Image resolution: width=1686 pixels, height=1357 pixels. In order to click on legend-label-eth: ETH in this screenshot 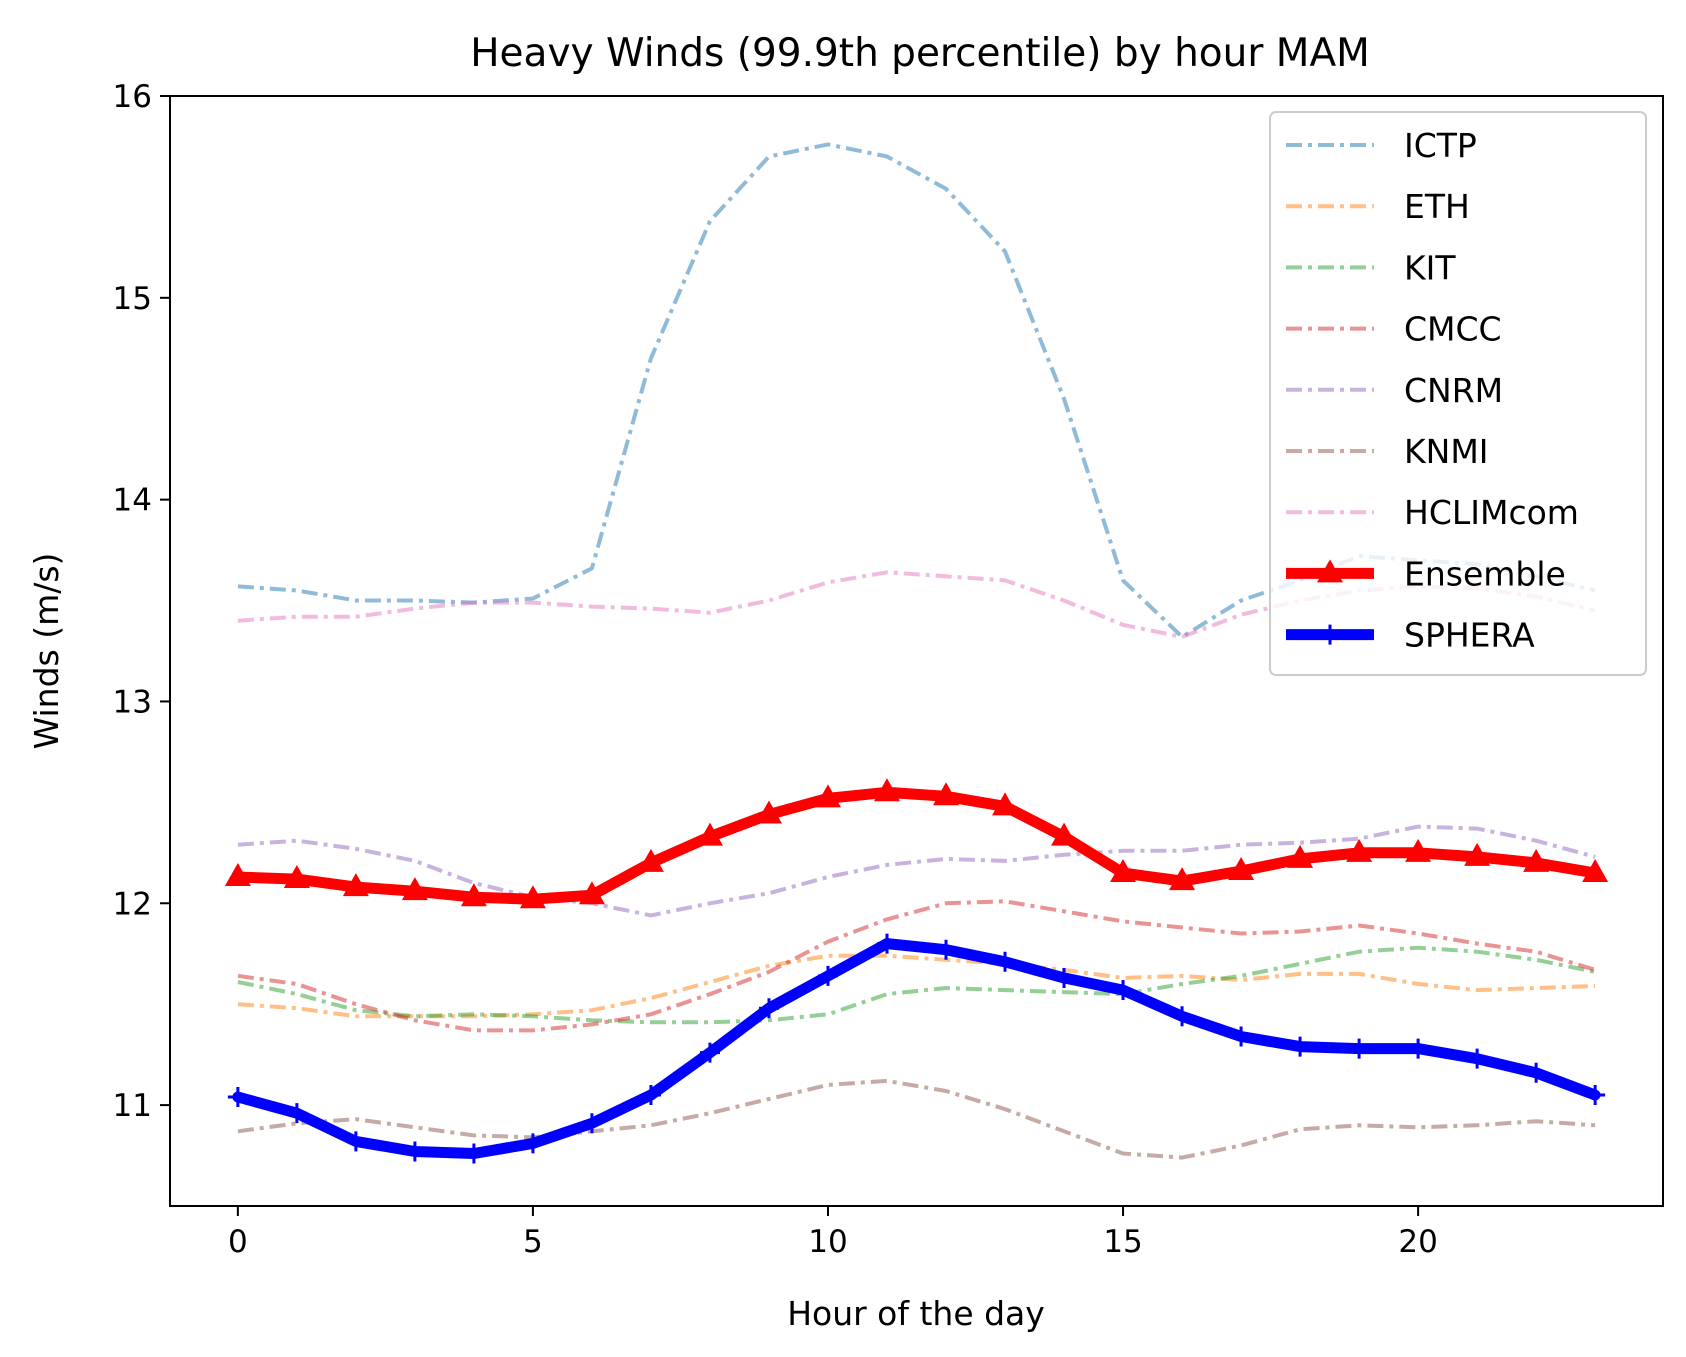, I will do `click(1437, 206)`.